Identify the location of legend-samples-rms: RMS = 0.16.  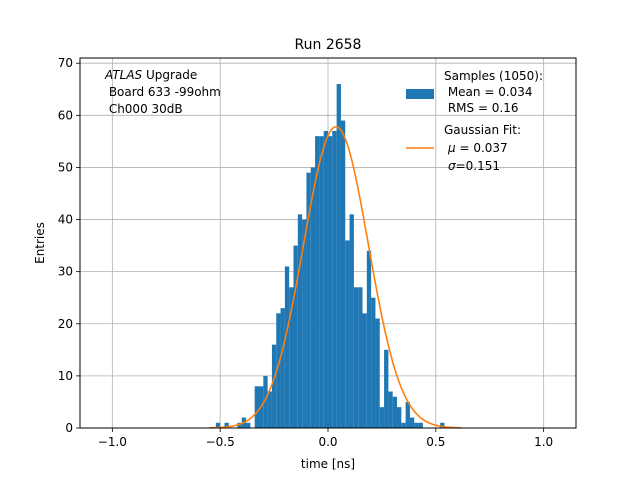
(481, 108).